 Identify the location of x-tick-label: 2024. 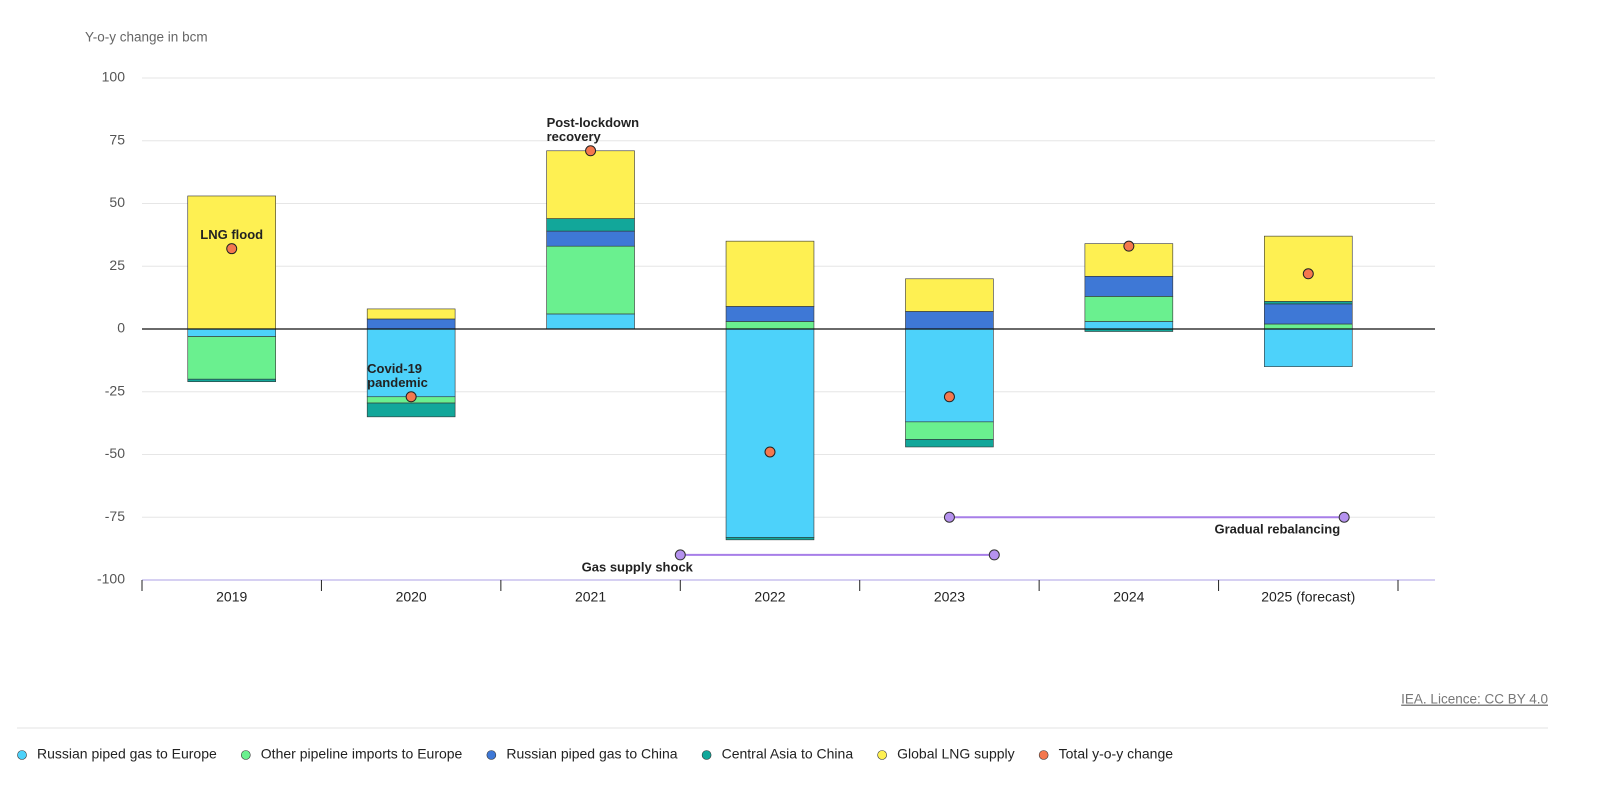
(1128, 597).